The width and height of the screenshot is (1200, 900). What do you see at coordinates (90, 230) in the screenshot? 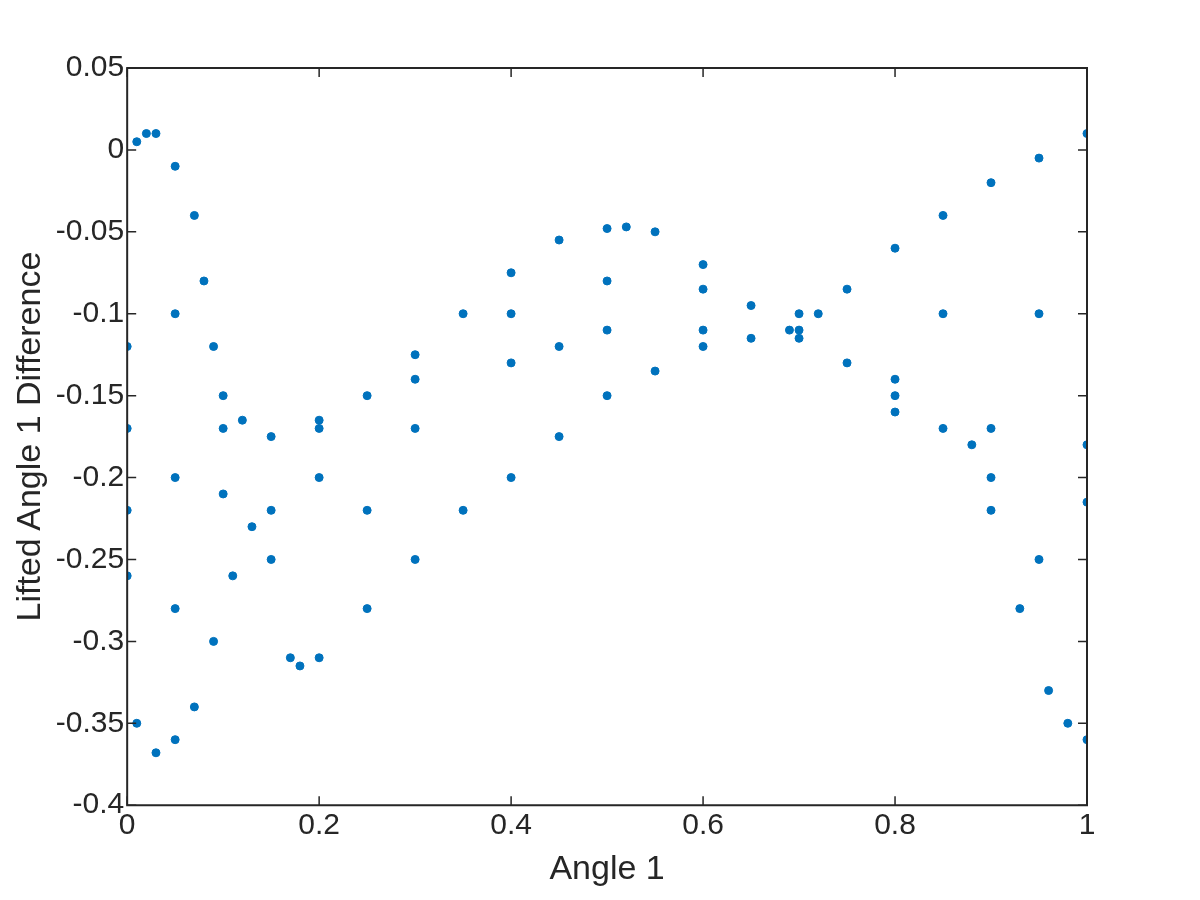
I see `y-tick-label: -0.05` at bounding box center [90, 230].